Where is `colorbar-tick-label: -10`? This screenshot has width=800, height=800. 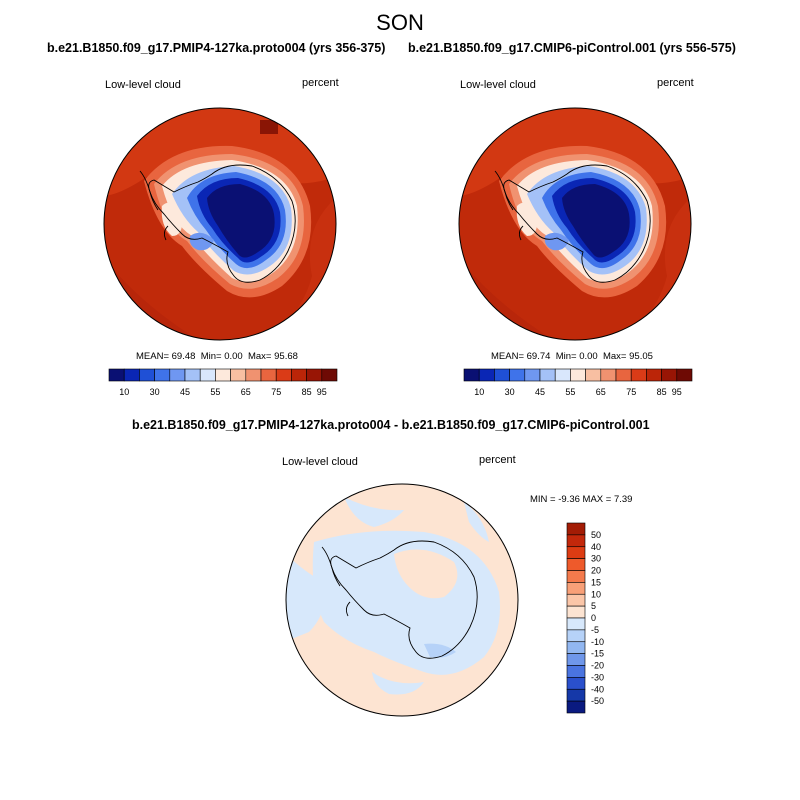
colorbar-tick-label: -10 is located at coordinates (597, 642).